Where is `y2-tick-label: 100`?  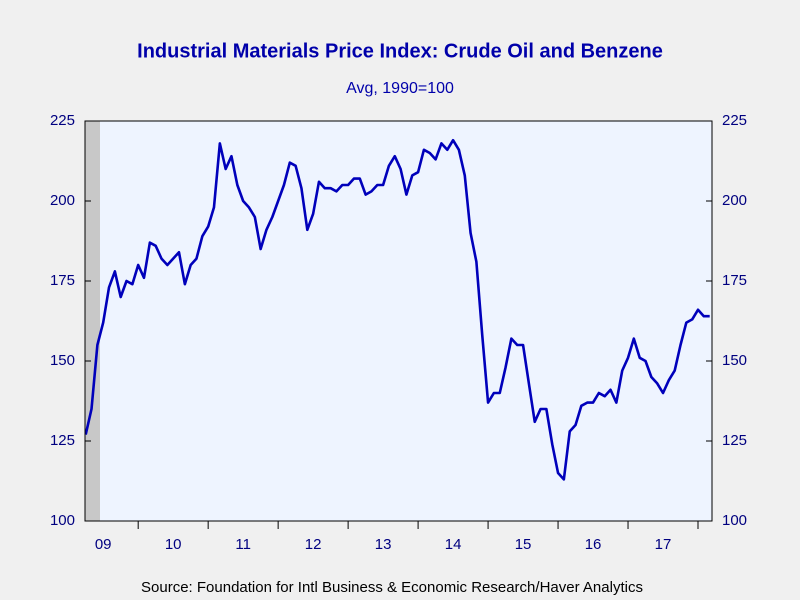
y2-tick-label: 100 is located at coordinates (734, 520).